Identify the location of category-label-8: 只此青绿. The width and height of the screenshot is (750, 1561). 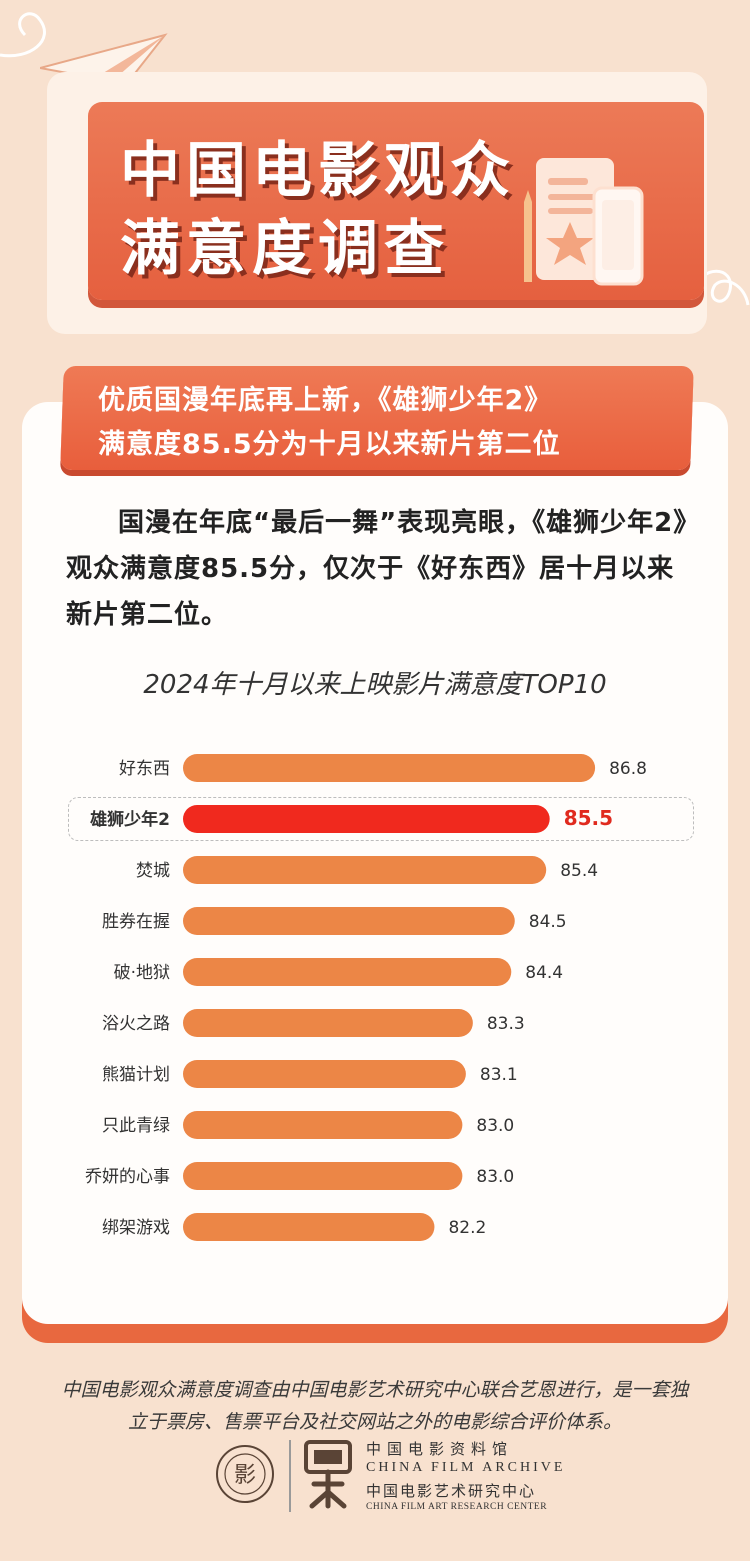
(136, 1126).